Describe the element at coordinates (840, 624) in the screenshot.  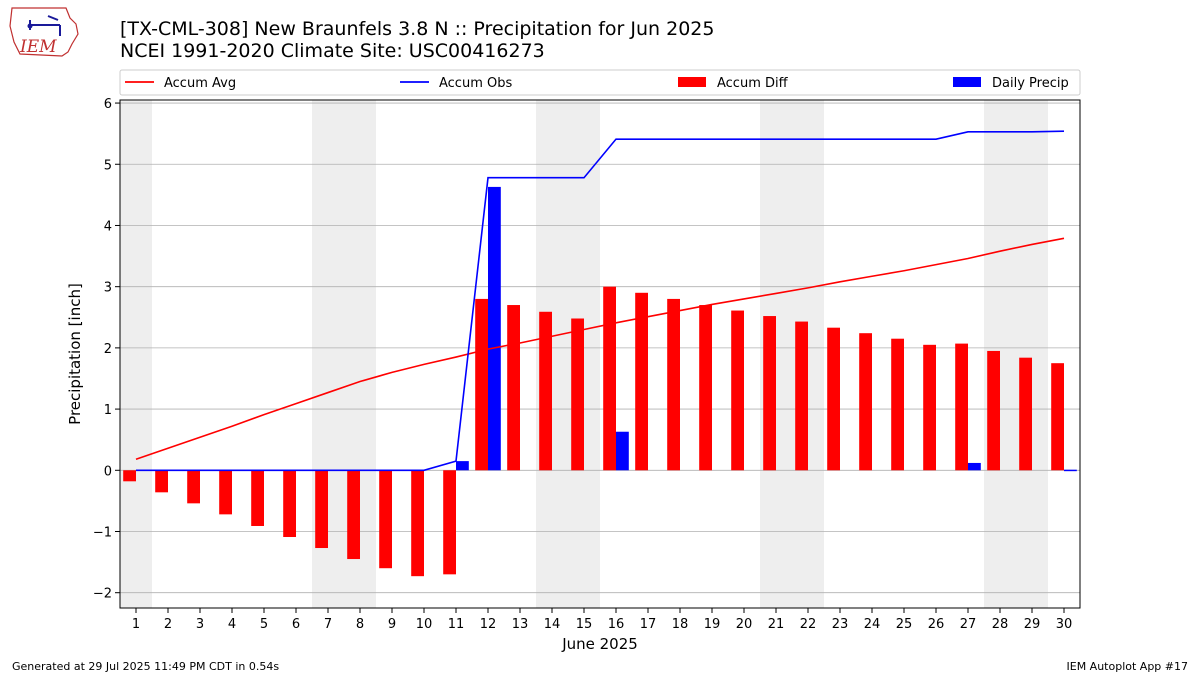
I see `x-tick-label: 23` at that location.